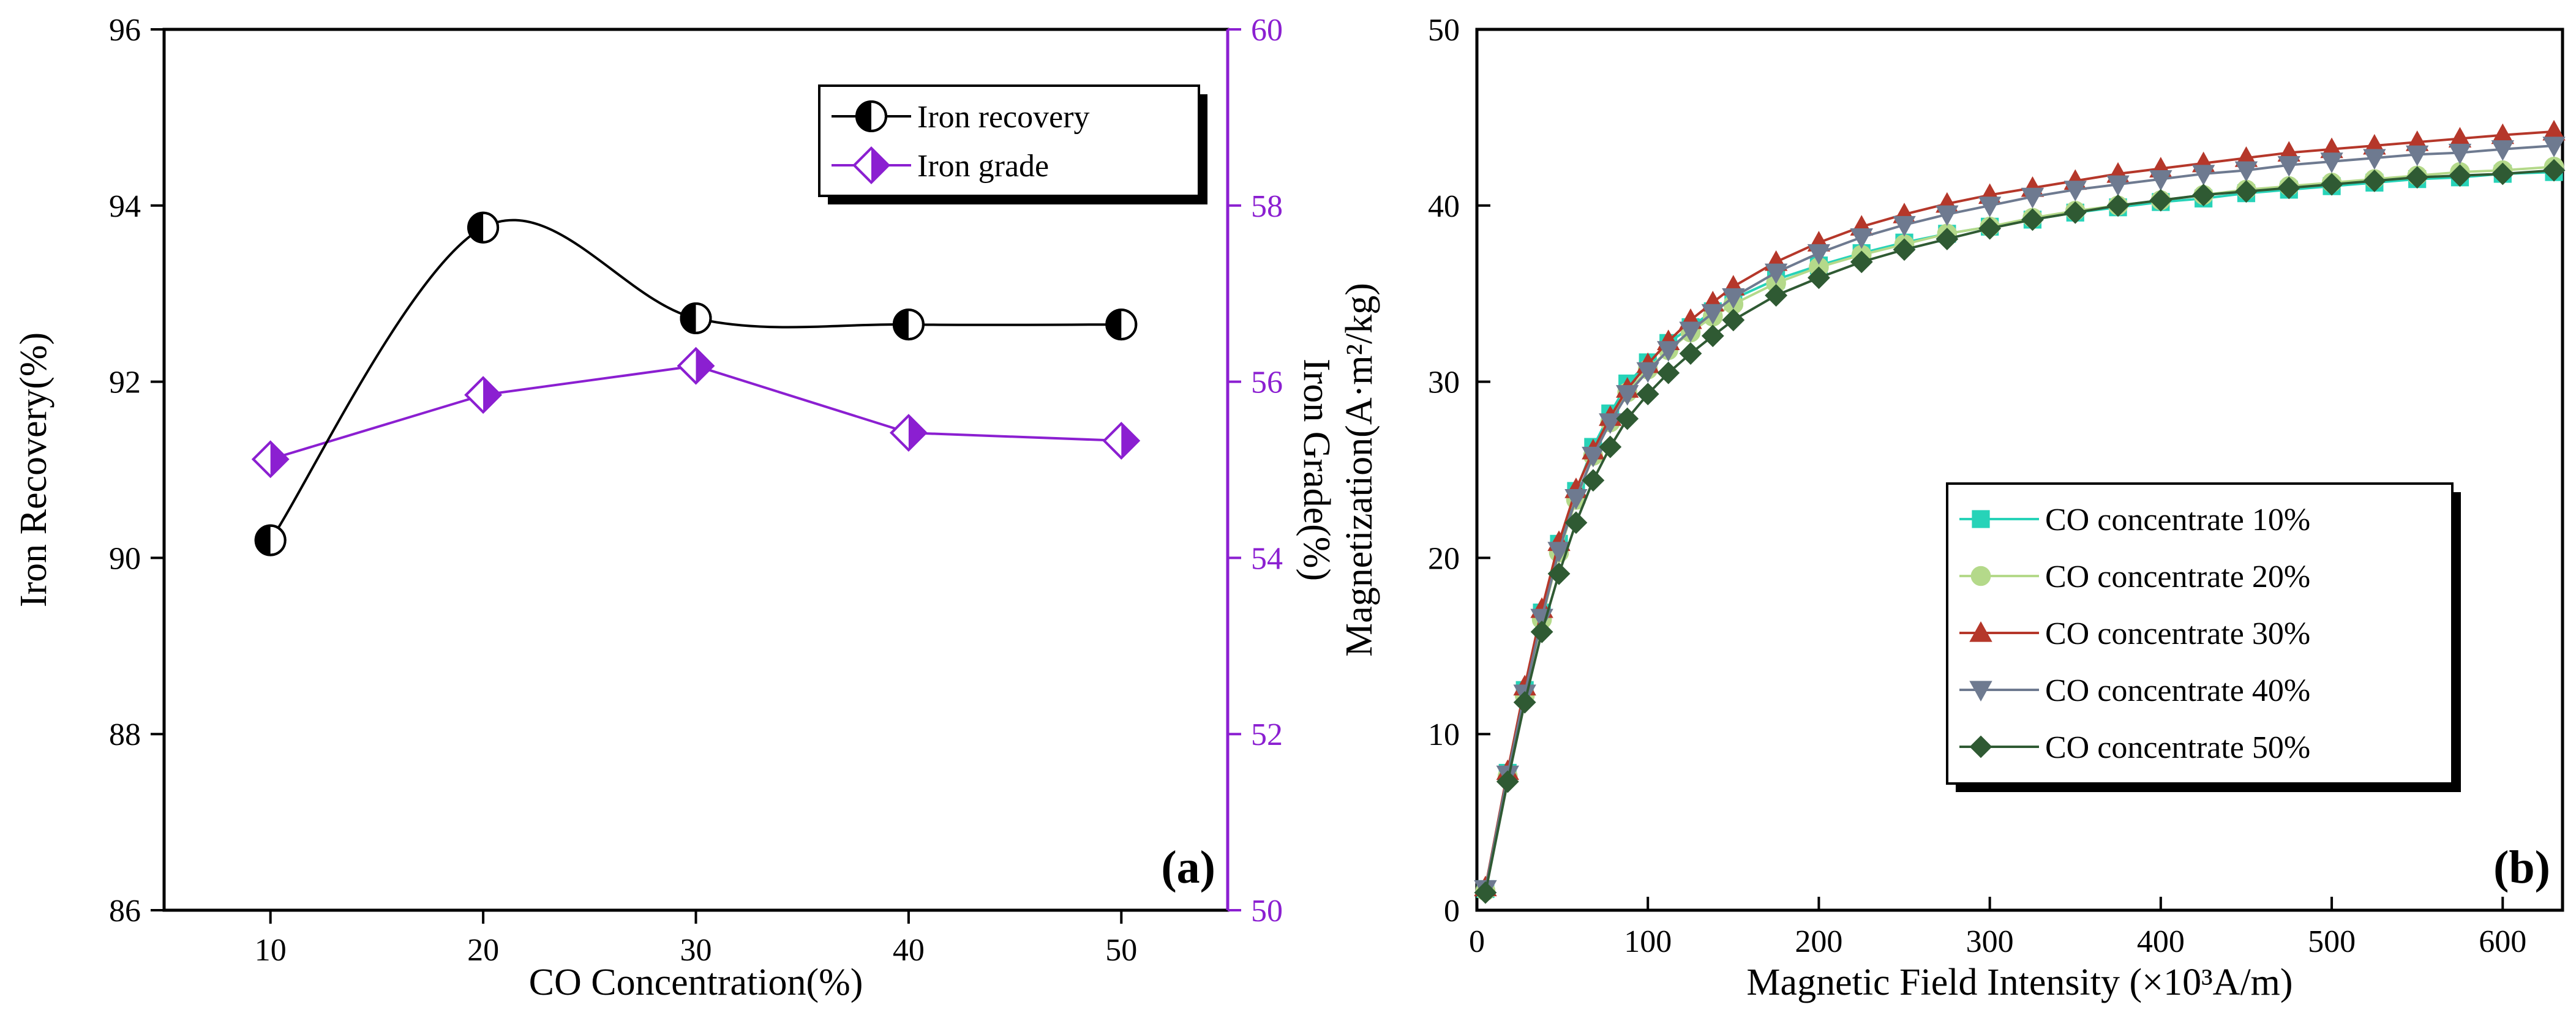 This screenshot has height=1010, width=2576. I want to click on chart-a-legend, so click(1009, 140).